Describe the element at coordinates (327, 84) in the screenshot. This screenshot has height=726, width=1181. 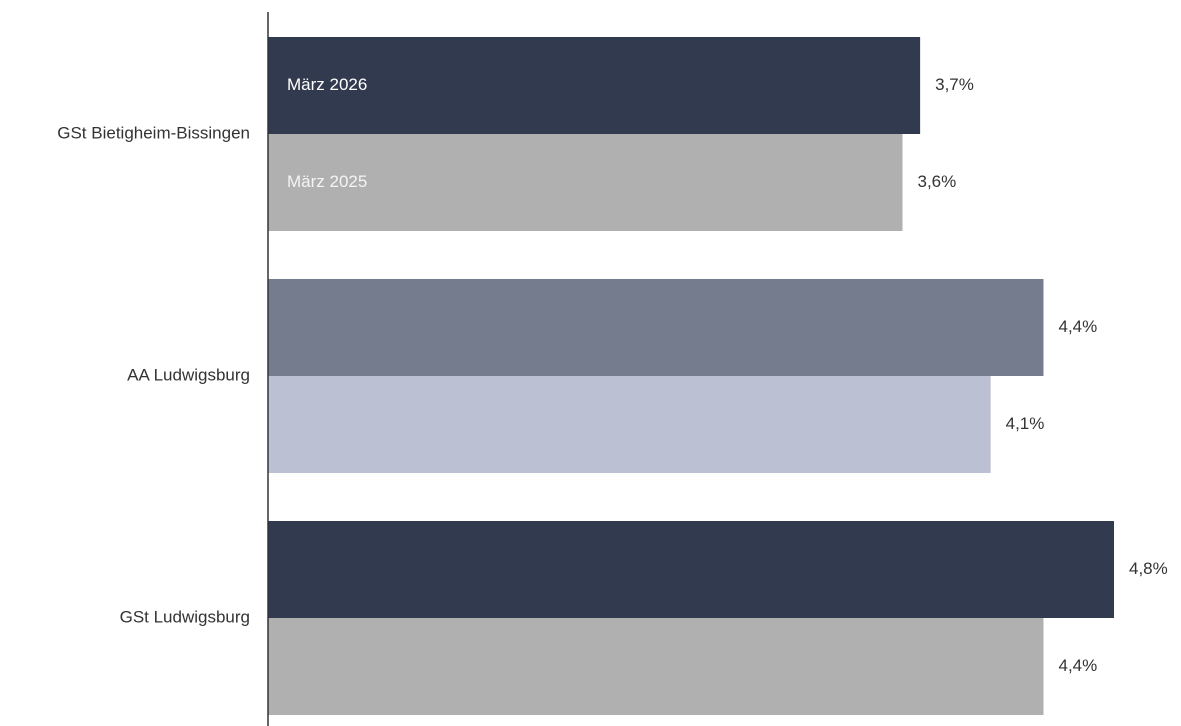
I see `series-label: März 2026` at that location.